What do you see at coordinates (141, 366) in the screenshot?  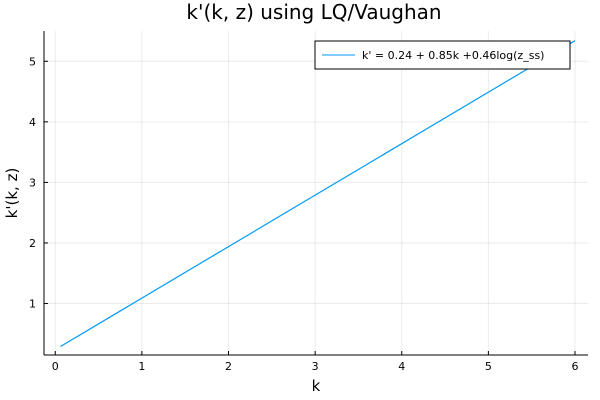 I see `x-tick-label: 1` at bounding box center [141, 366].